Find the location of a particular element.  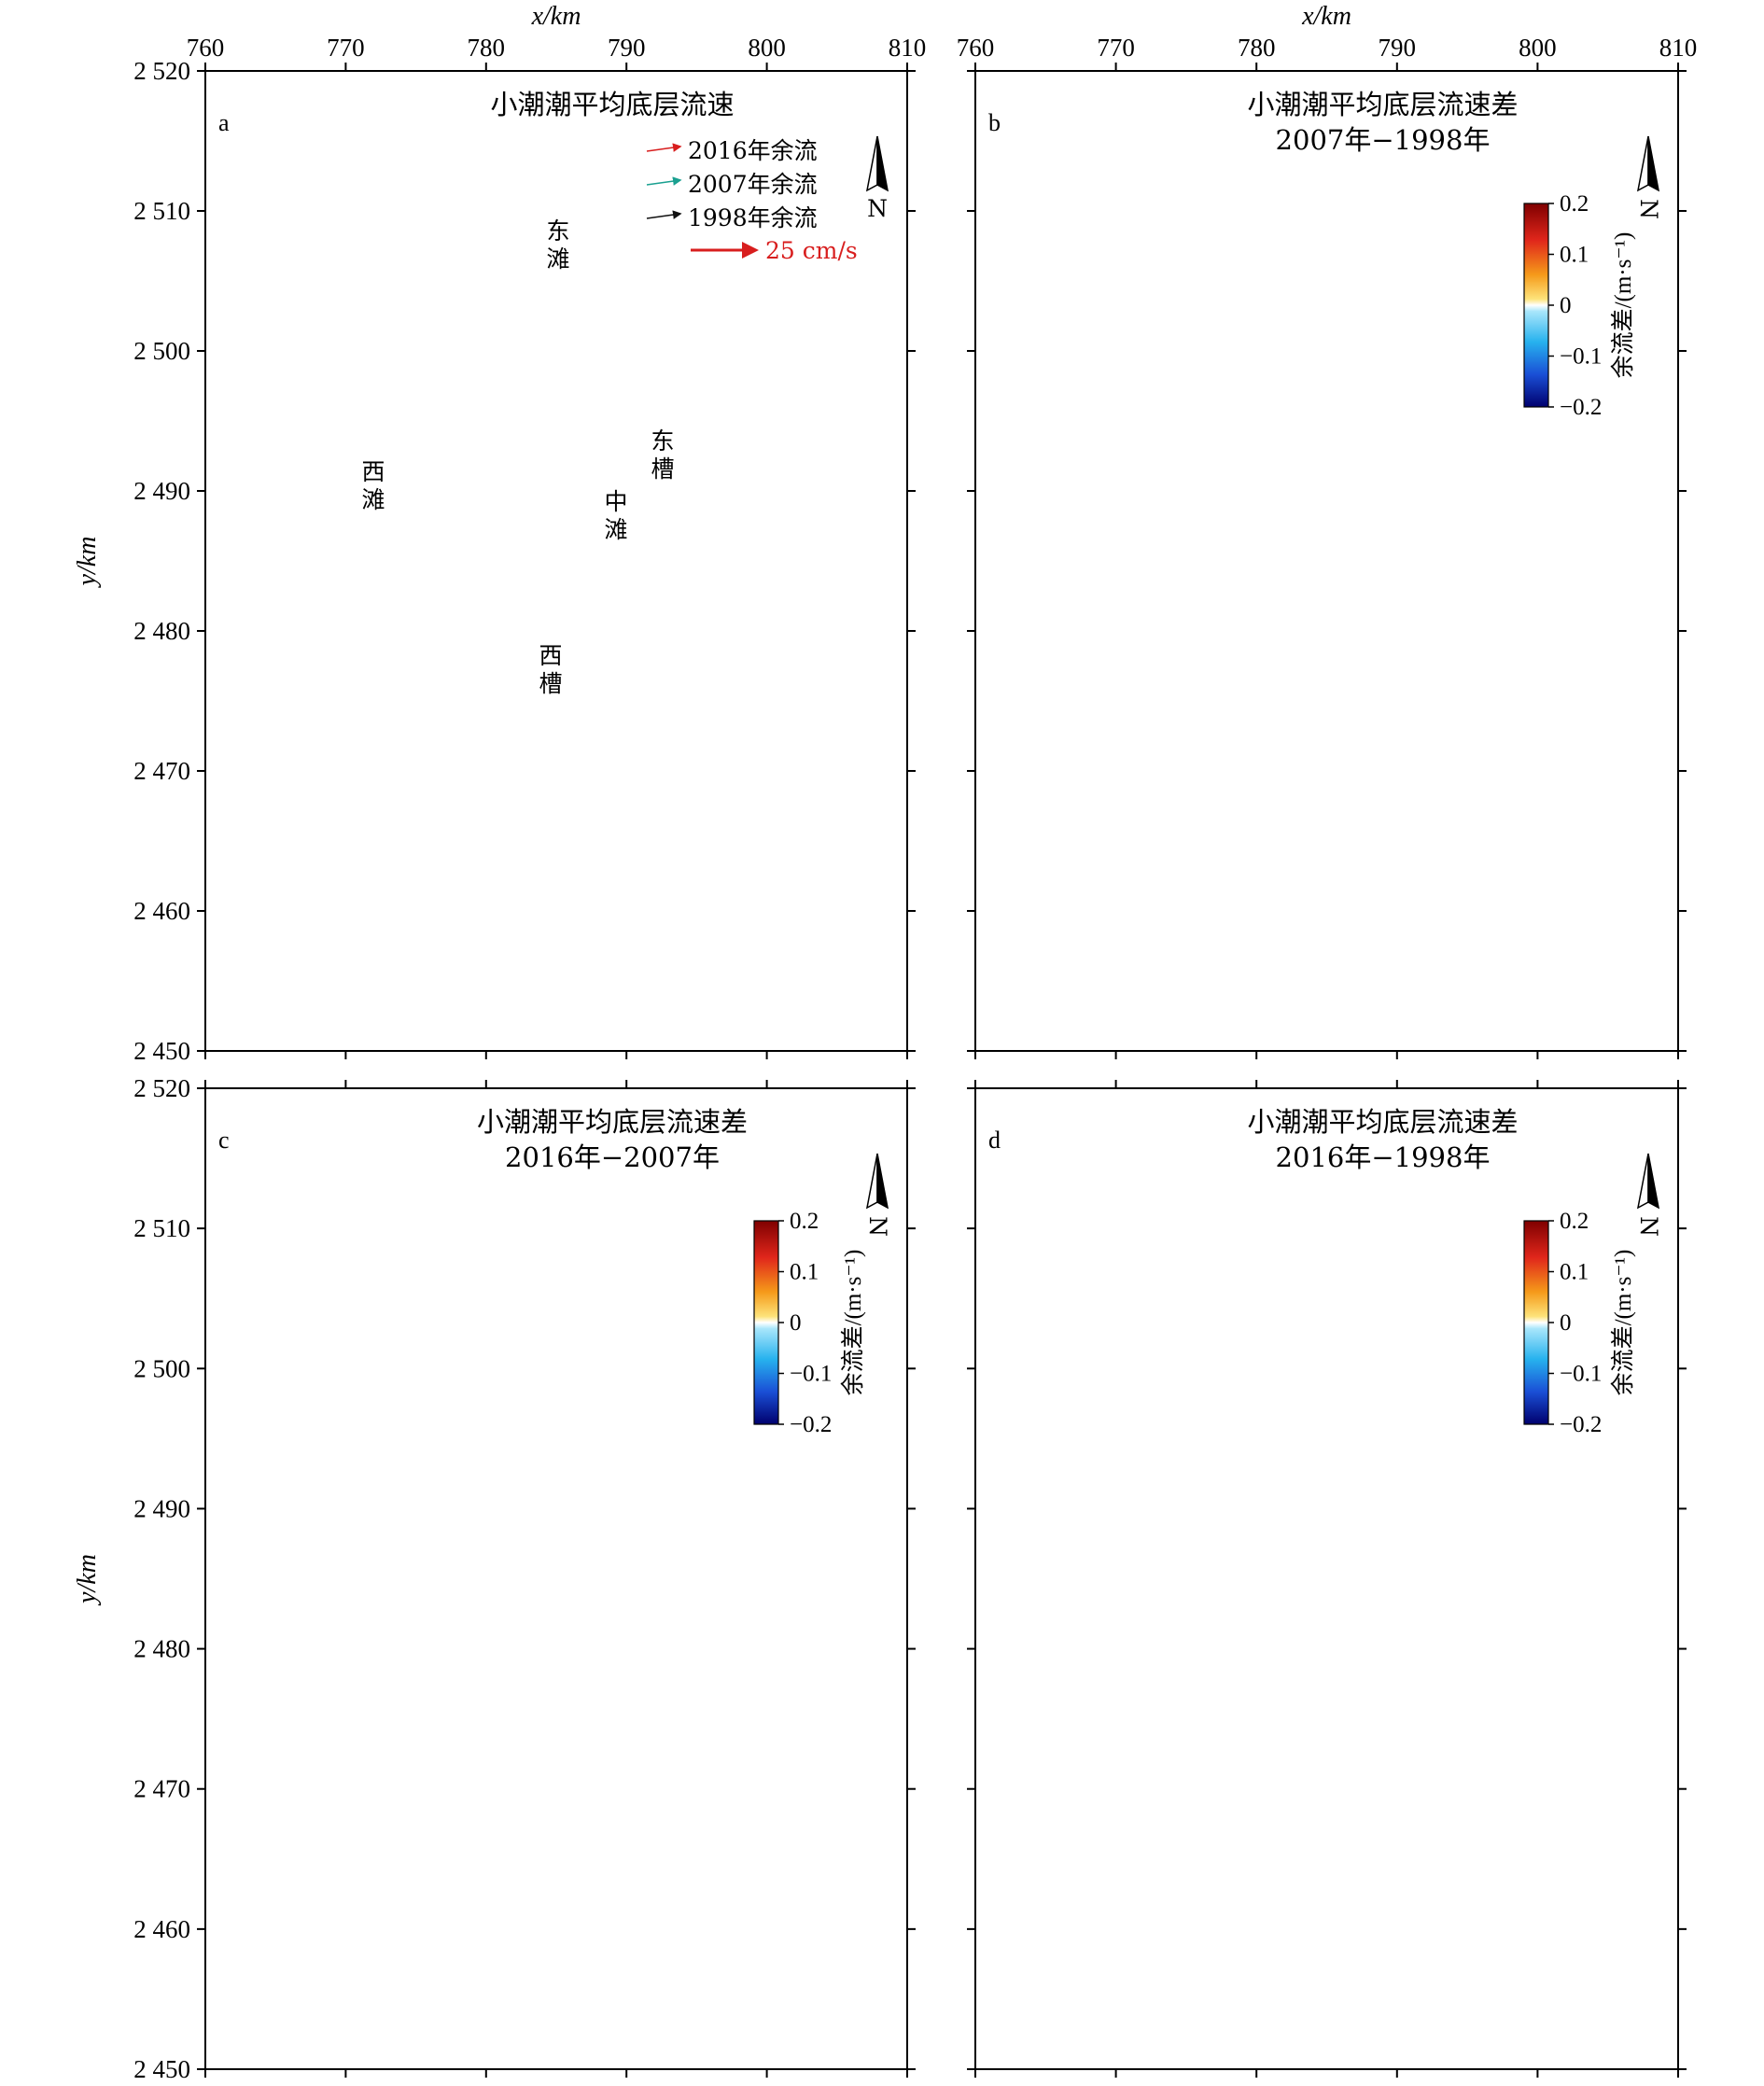

north-label: N is located at coordinates (877, 1226).